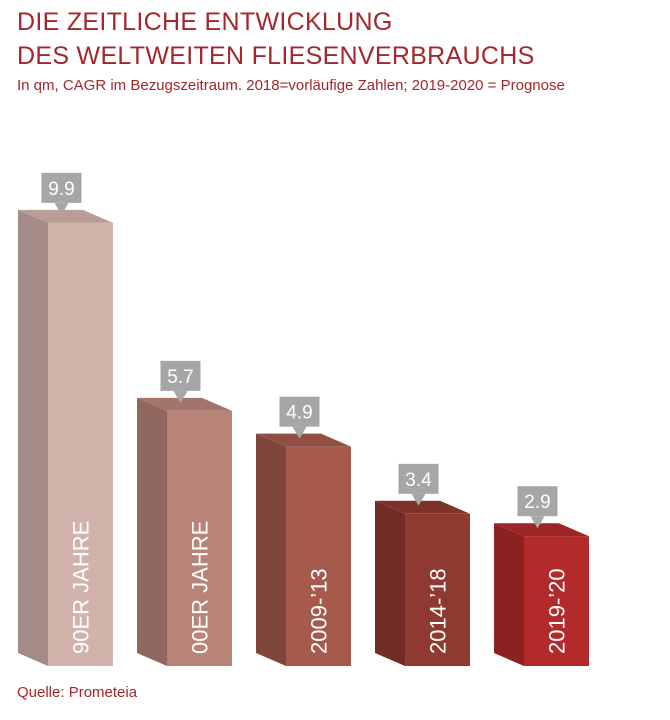 This screenshot has width=670, height=720. What do you see at coordinates (77, 692) in the screenshot?
I see `source-note: Quelle: Prometeia` at bounding box center [77, 692].